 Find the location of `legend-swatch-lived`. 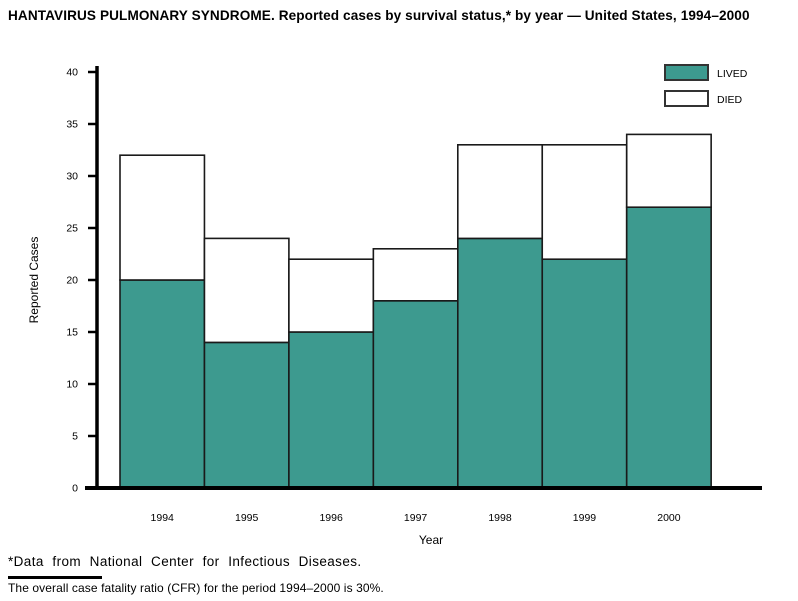

legend-swatch-lived is located at coordinates (686, 72).